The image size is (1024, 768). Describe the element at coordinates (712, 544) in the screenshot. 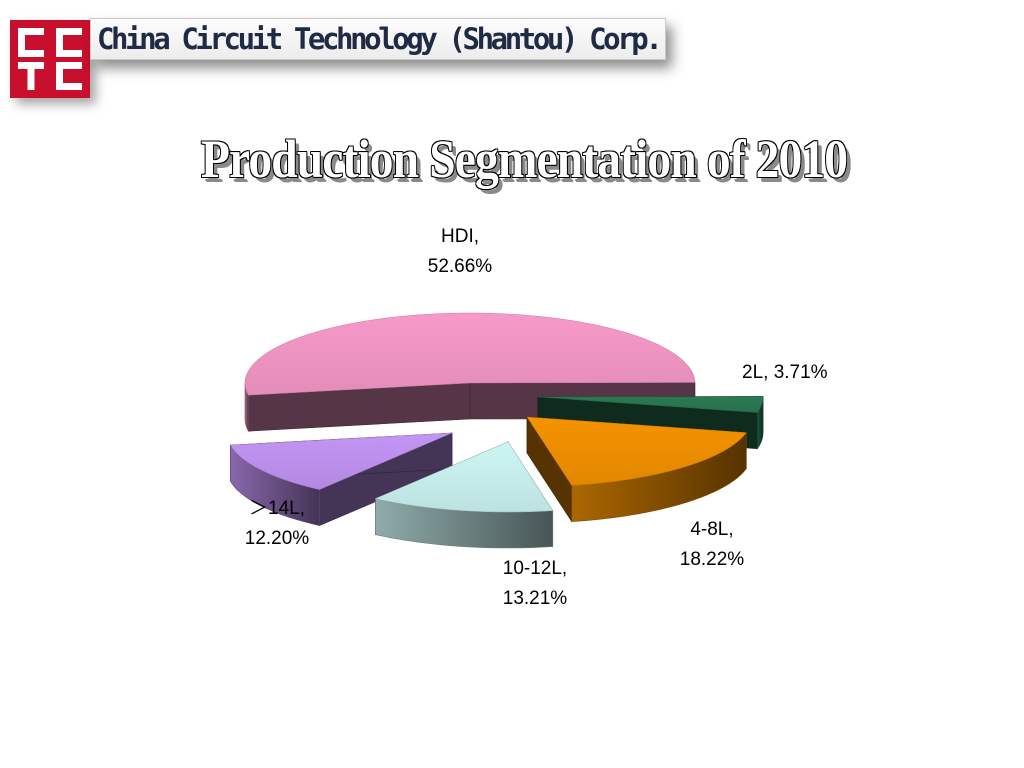

I see `data-label-2: 4-8L, 18.22%` at that location.